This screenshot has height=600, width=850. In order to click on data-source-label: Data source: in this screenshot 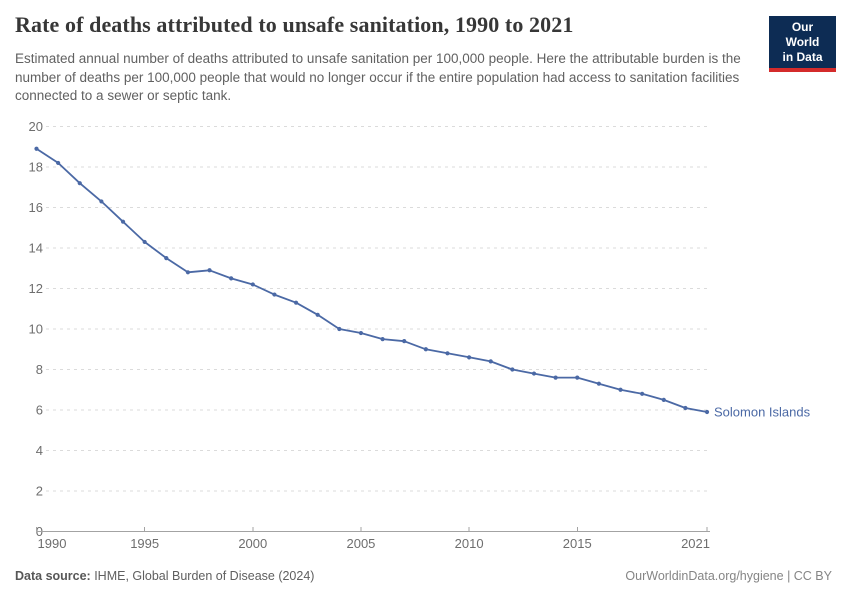, I will do `click(53, 576)`.